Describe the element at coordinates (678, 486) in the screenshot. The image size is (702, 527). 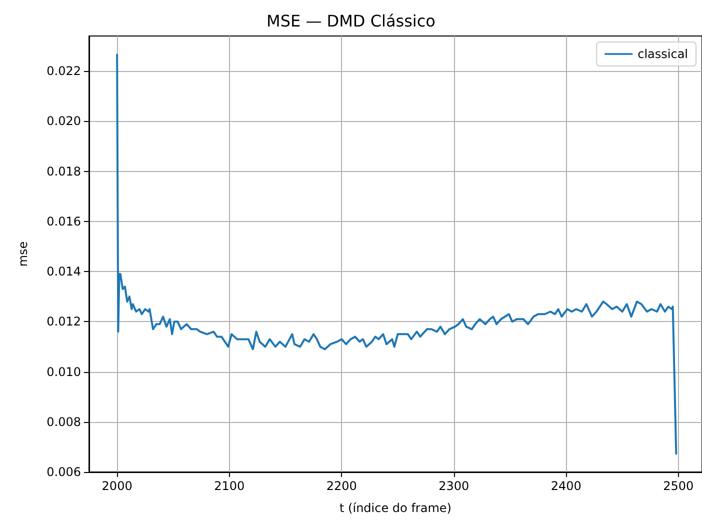
I see `x-tick-label: 2500` at that location.